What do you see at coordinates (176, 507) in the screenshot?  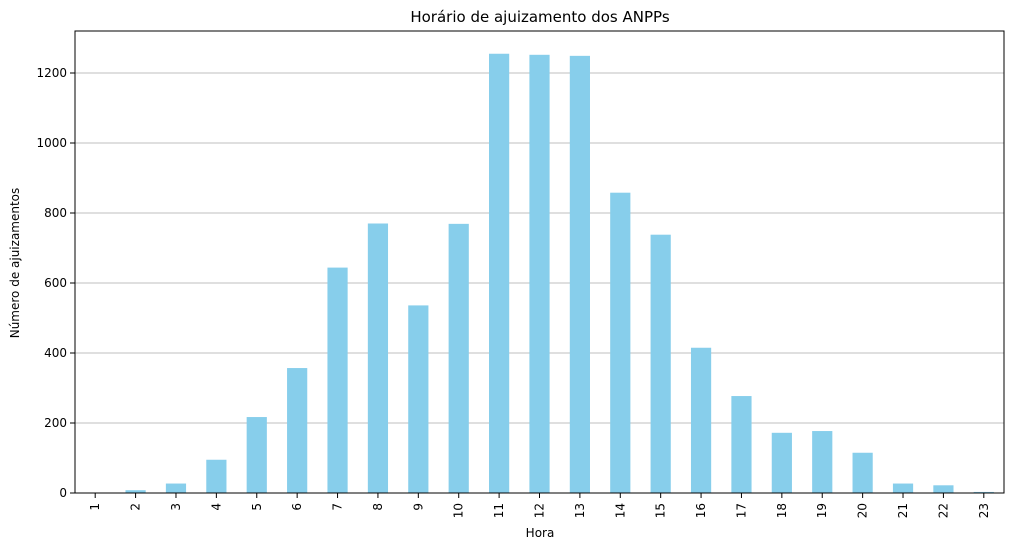 I see `x-tick-label: 3` at bounding box center [176, 507].